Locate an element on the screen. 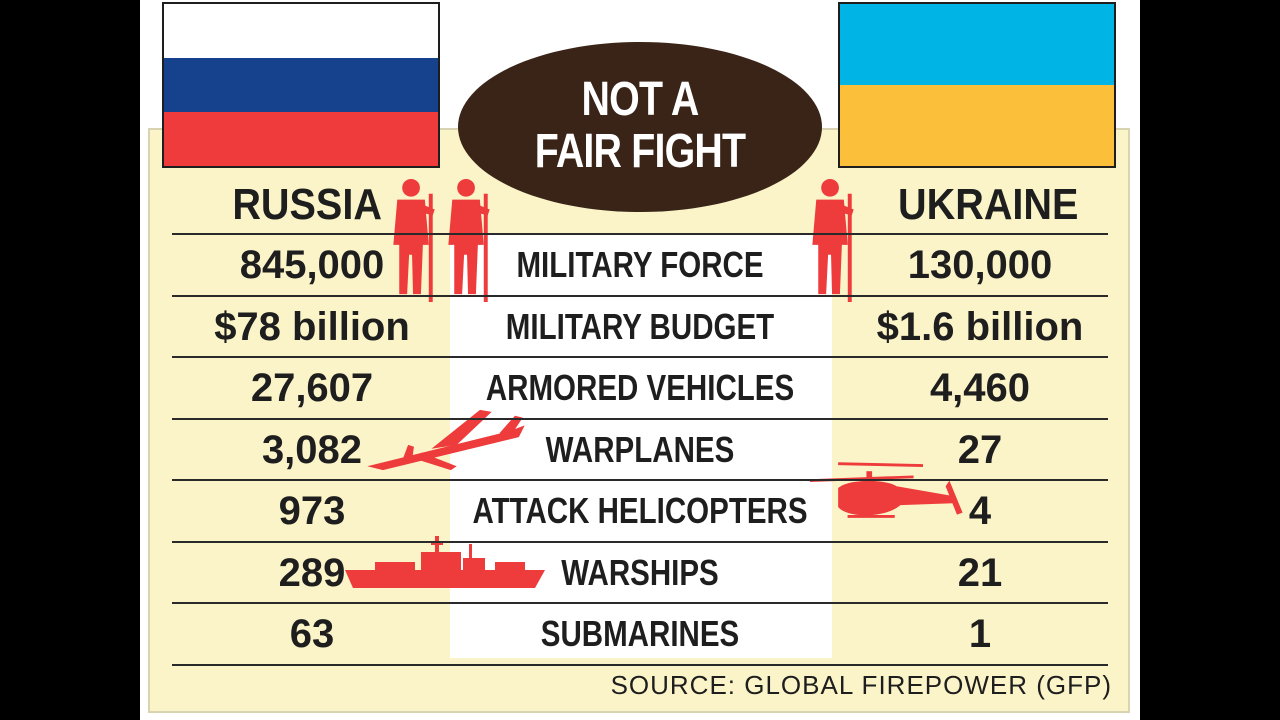 The height and width of the screenshot is (720, 1280). russia-flag-red-stripe is located at coordinates (301, 139).